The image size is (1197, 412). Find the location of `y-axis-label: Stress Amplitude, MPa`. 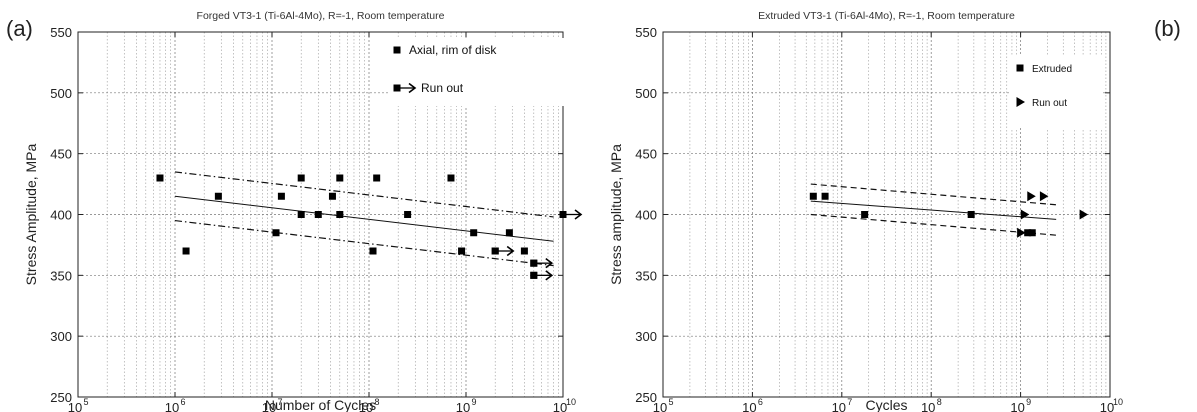

y-axis-label: Stress Amplitude, MPa is located at coordinates (31, 214).